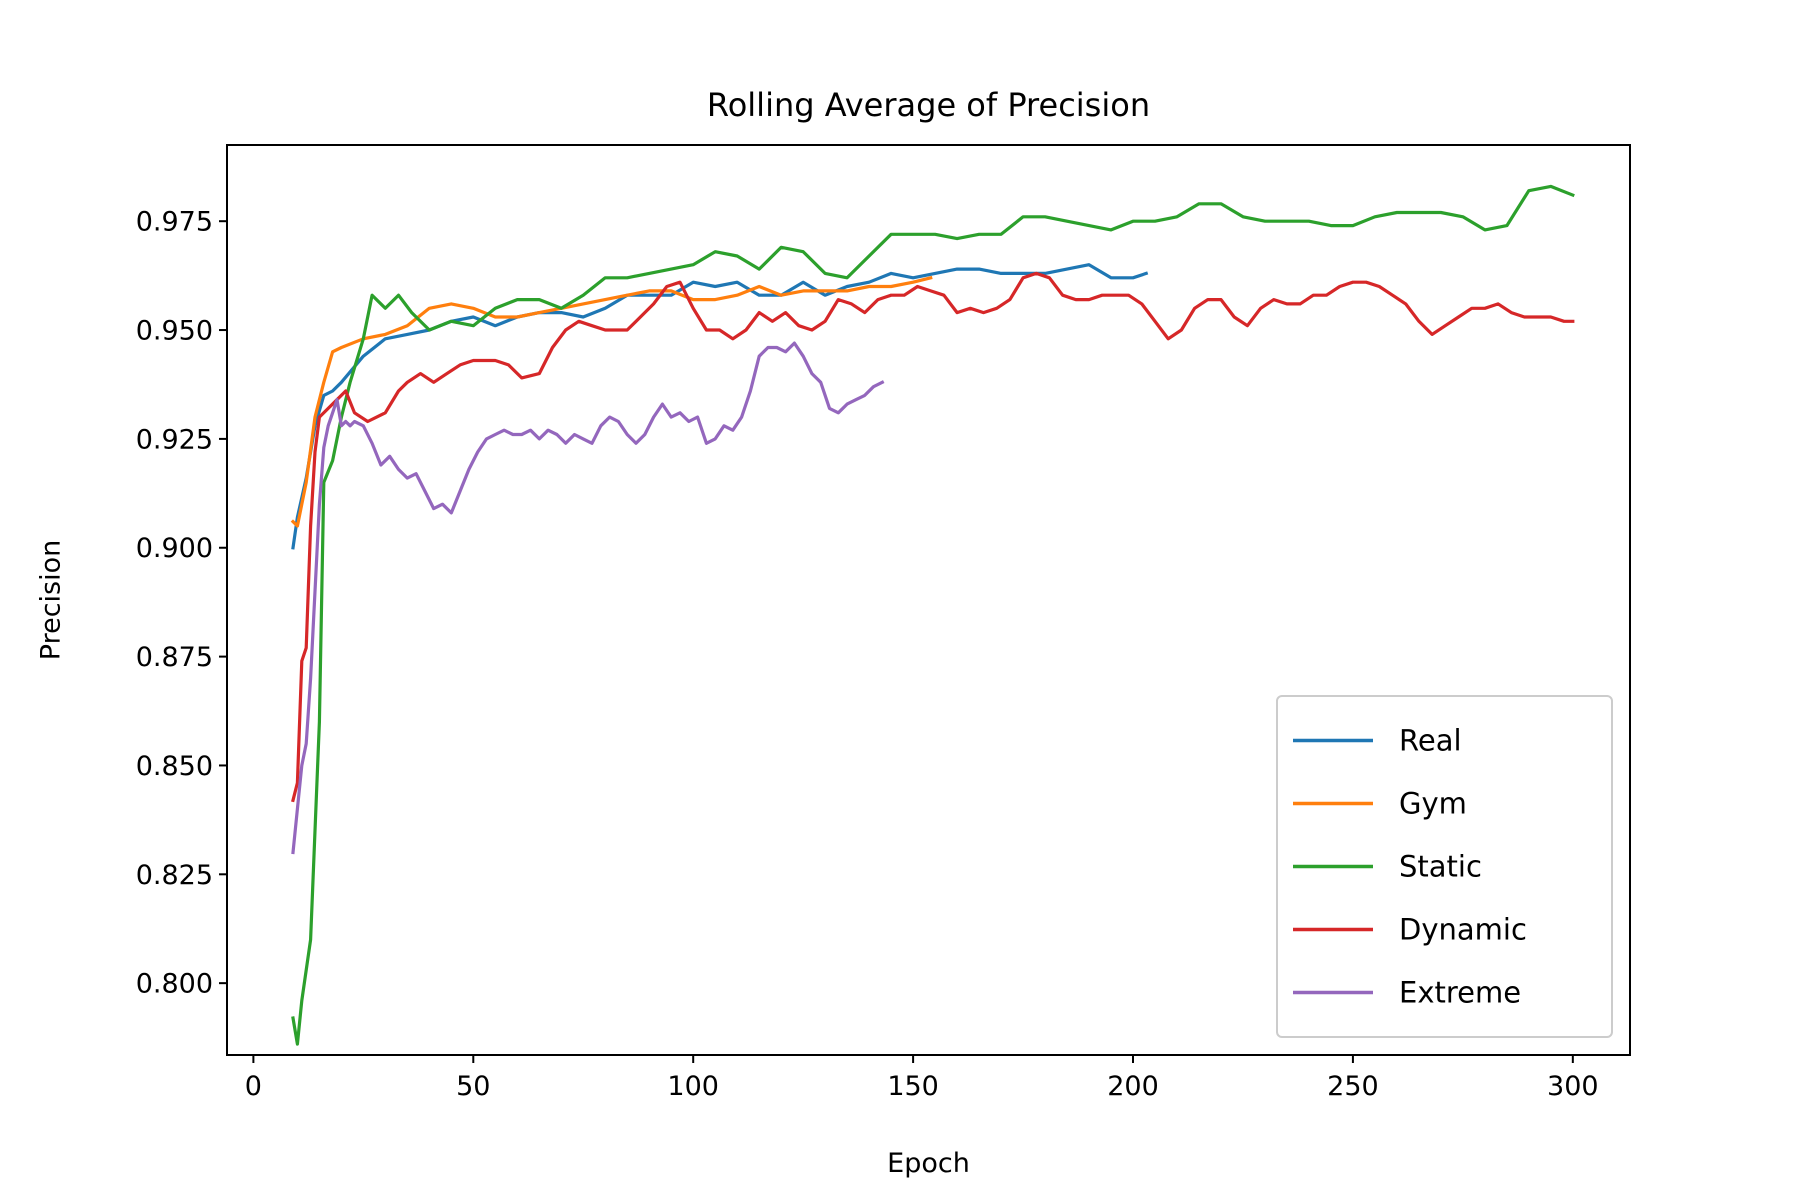 The width and height of the screenshot is (1800, 1200). I want to click on x-tick-label: 100, so click(693, 1086).